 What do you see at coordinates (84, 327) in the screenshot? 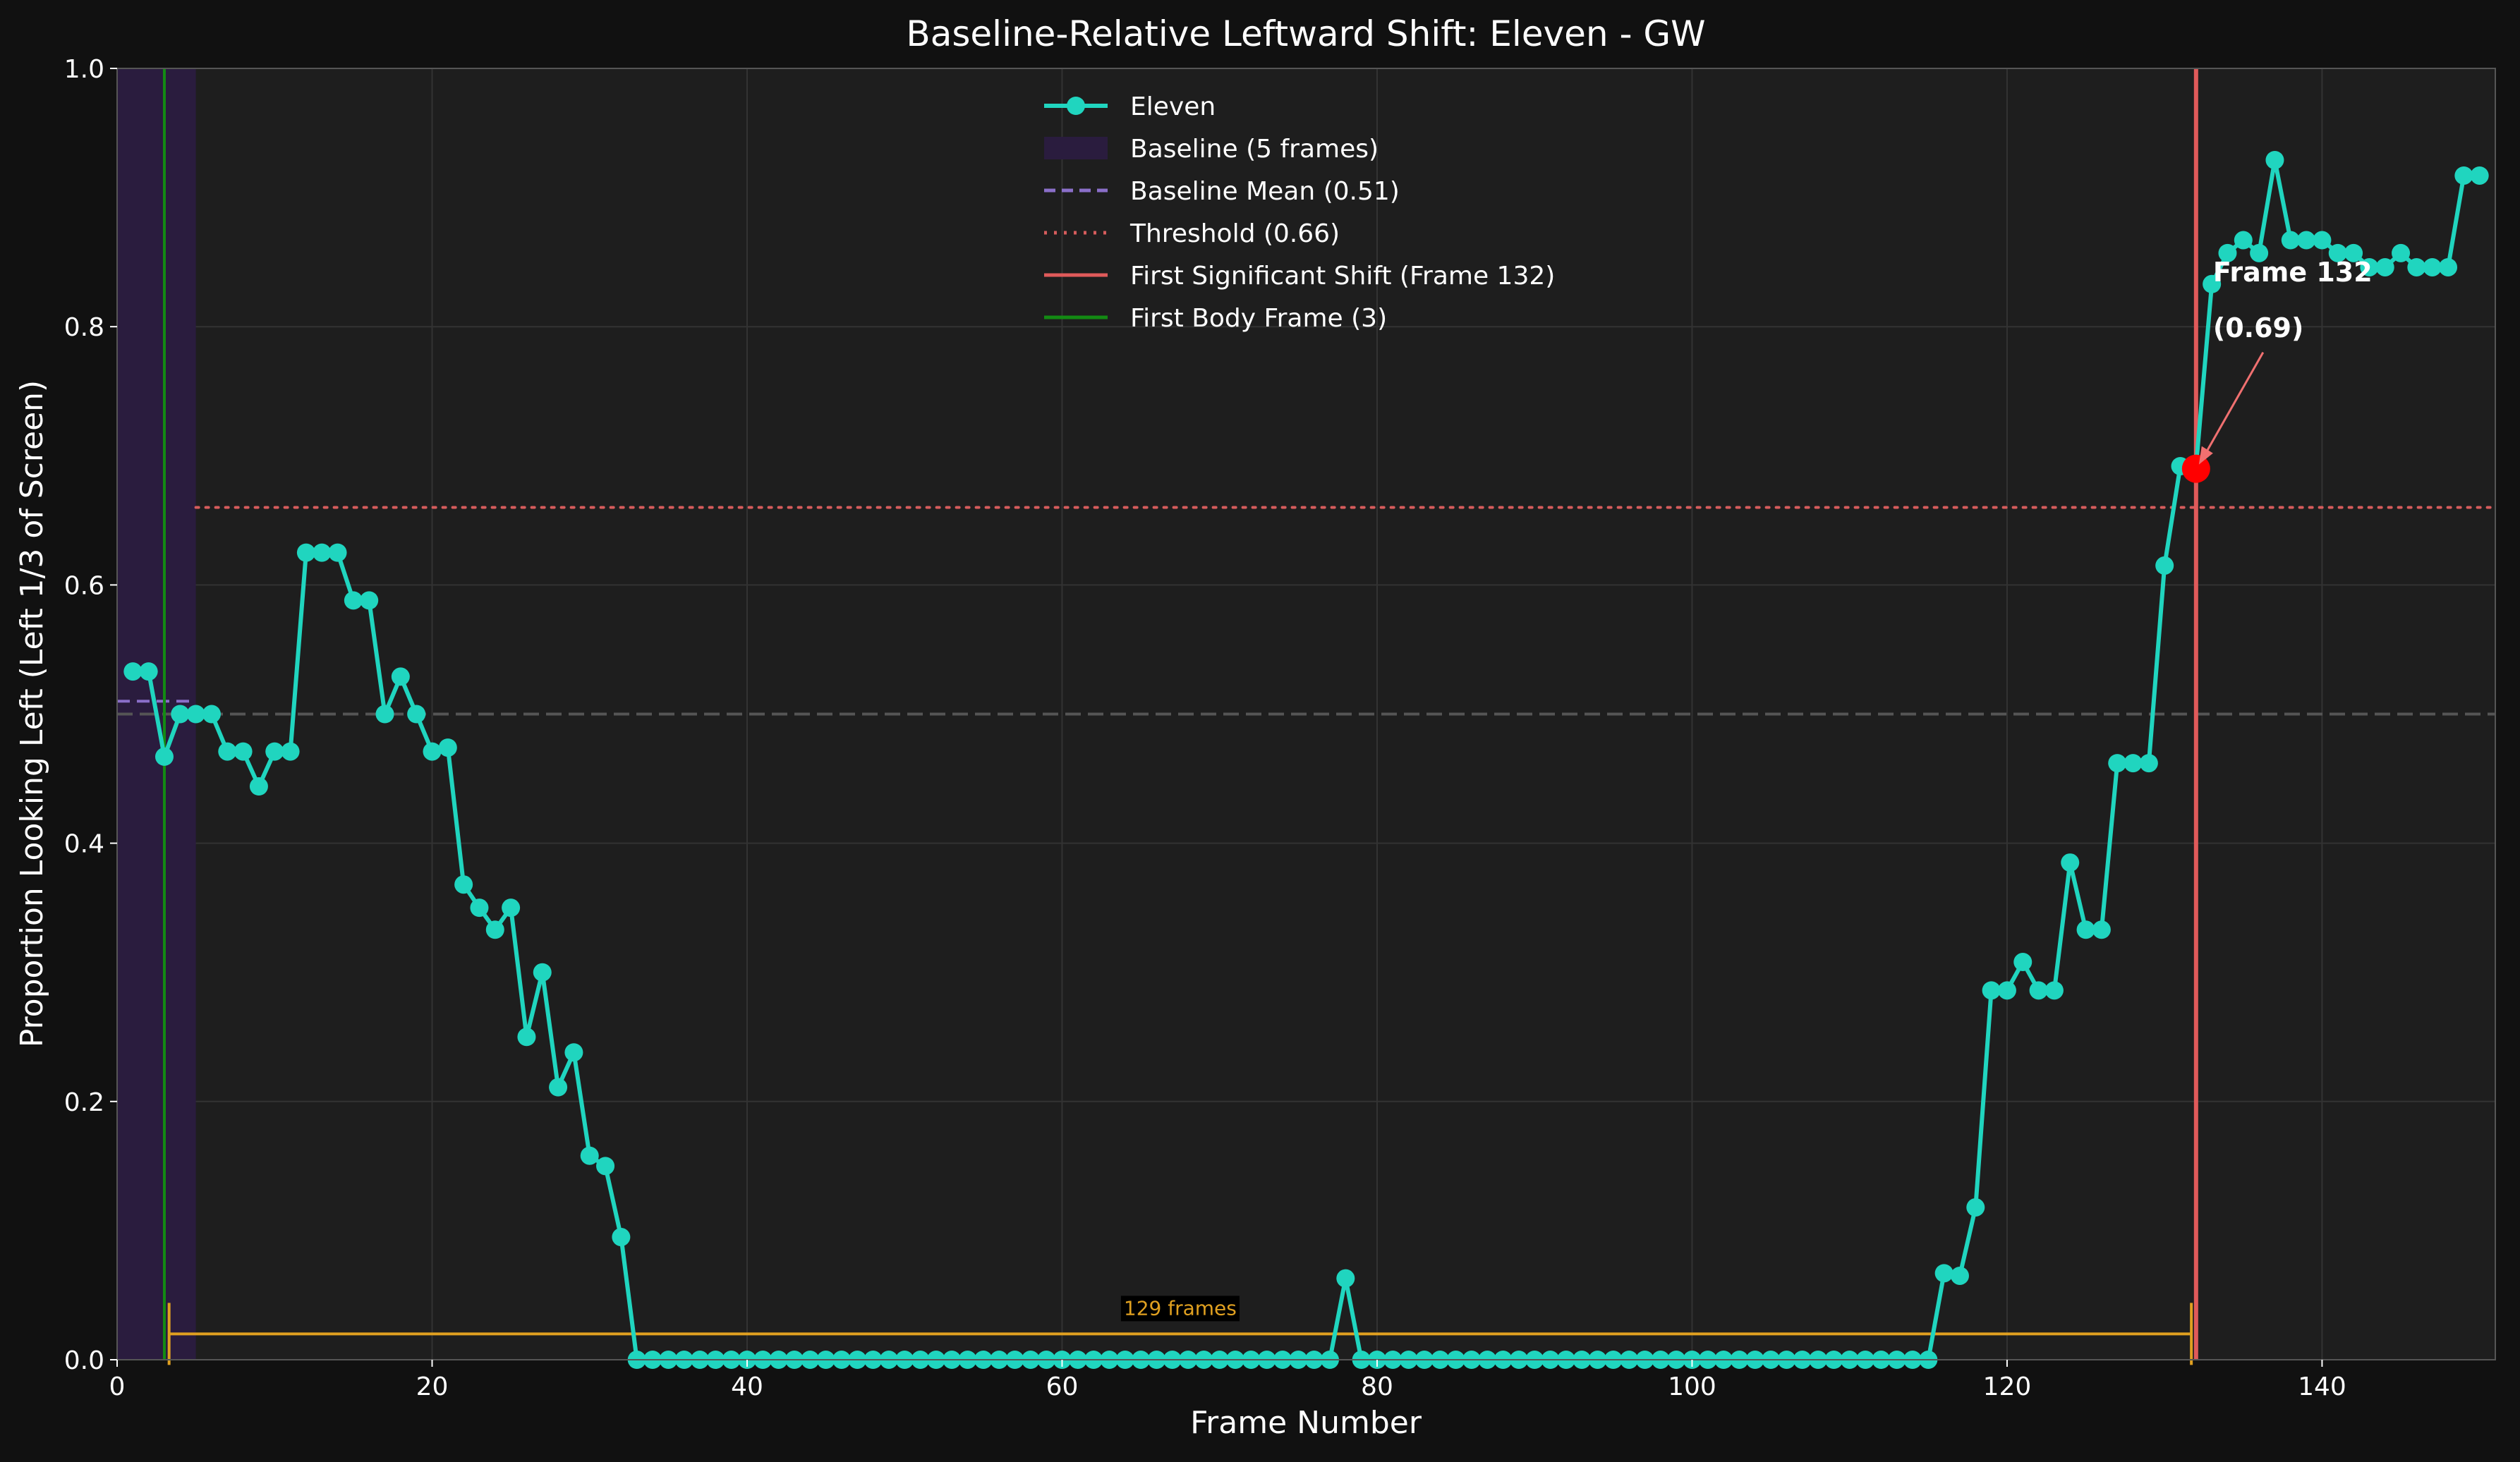
I see `y-tick-label: 0.8` at bounding box center [84, 327].